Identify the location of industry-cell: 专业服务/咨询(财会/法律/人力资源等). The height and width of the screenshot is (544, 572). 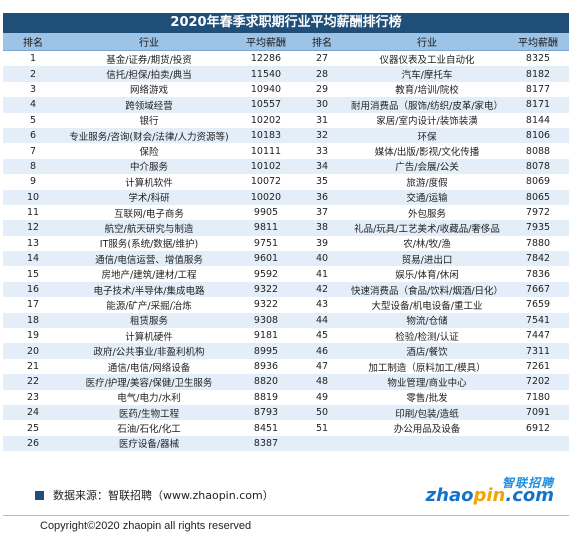
(149, 135).